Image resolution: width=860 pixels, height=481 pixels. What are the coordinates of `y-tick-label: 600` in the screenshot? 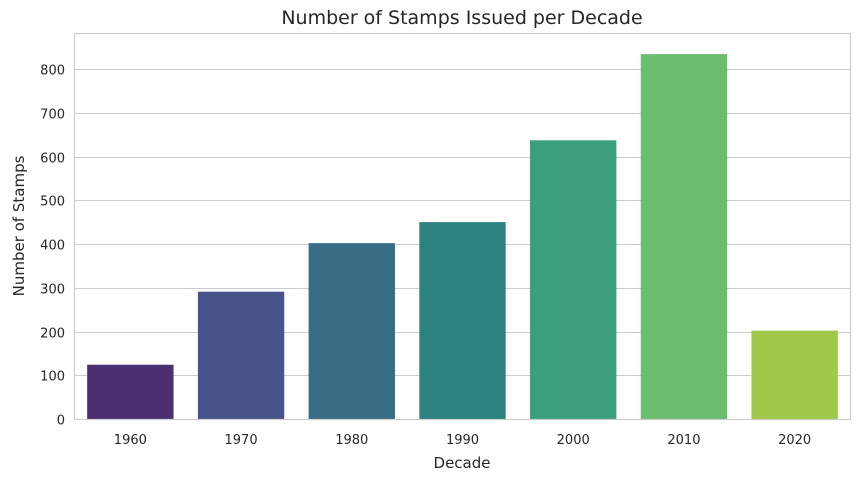 It's located at (52, 159).